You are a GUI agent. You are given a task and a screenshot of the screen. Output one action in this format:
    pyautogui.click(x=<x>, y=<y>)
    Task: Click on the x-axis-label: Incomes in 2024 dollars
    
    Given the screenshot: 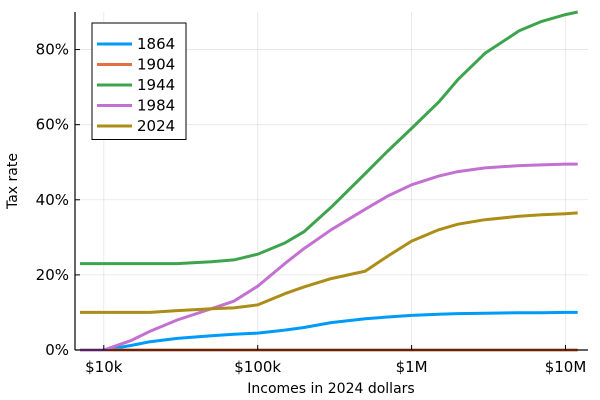 What is the action you would take?
    pyautogui.click(x=330, y=389)
    